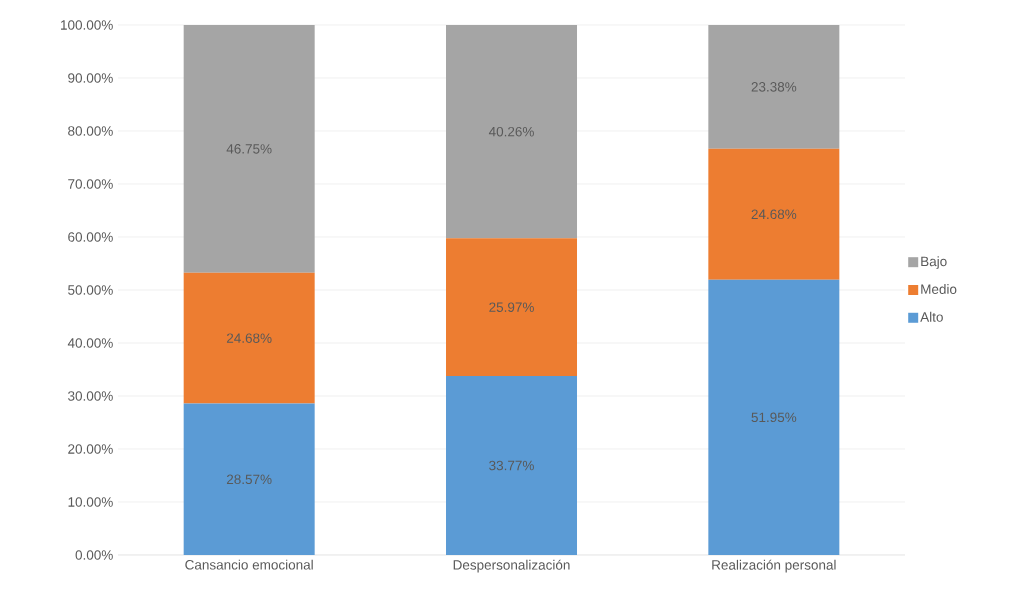 This screenshot has width=1029, height=599. What do you see at coordinates (511, 566) in the screenshot?
I see `x-tick-label: Despersonalización` at bounding box center [511, 566].